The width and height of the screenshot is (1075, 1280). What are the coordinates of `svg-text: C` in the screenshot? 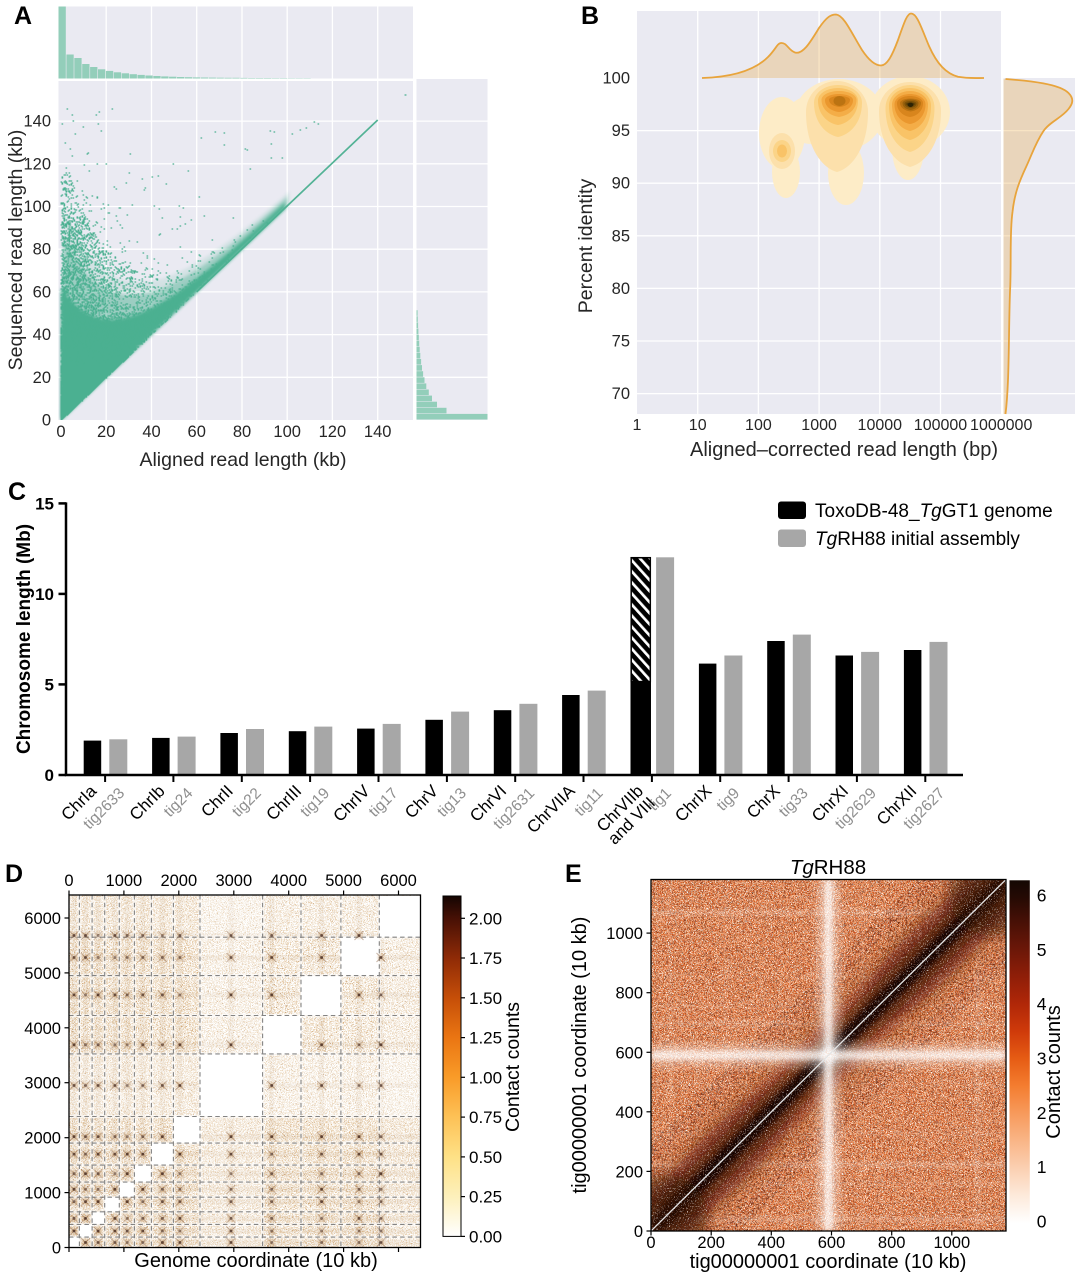 It's located at (17, 493).